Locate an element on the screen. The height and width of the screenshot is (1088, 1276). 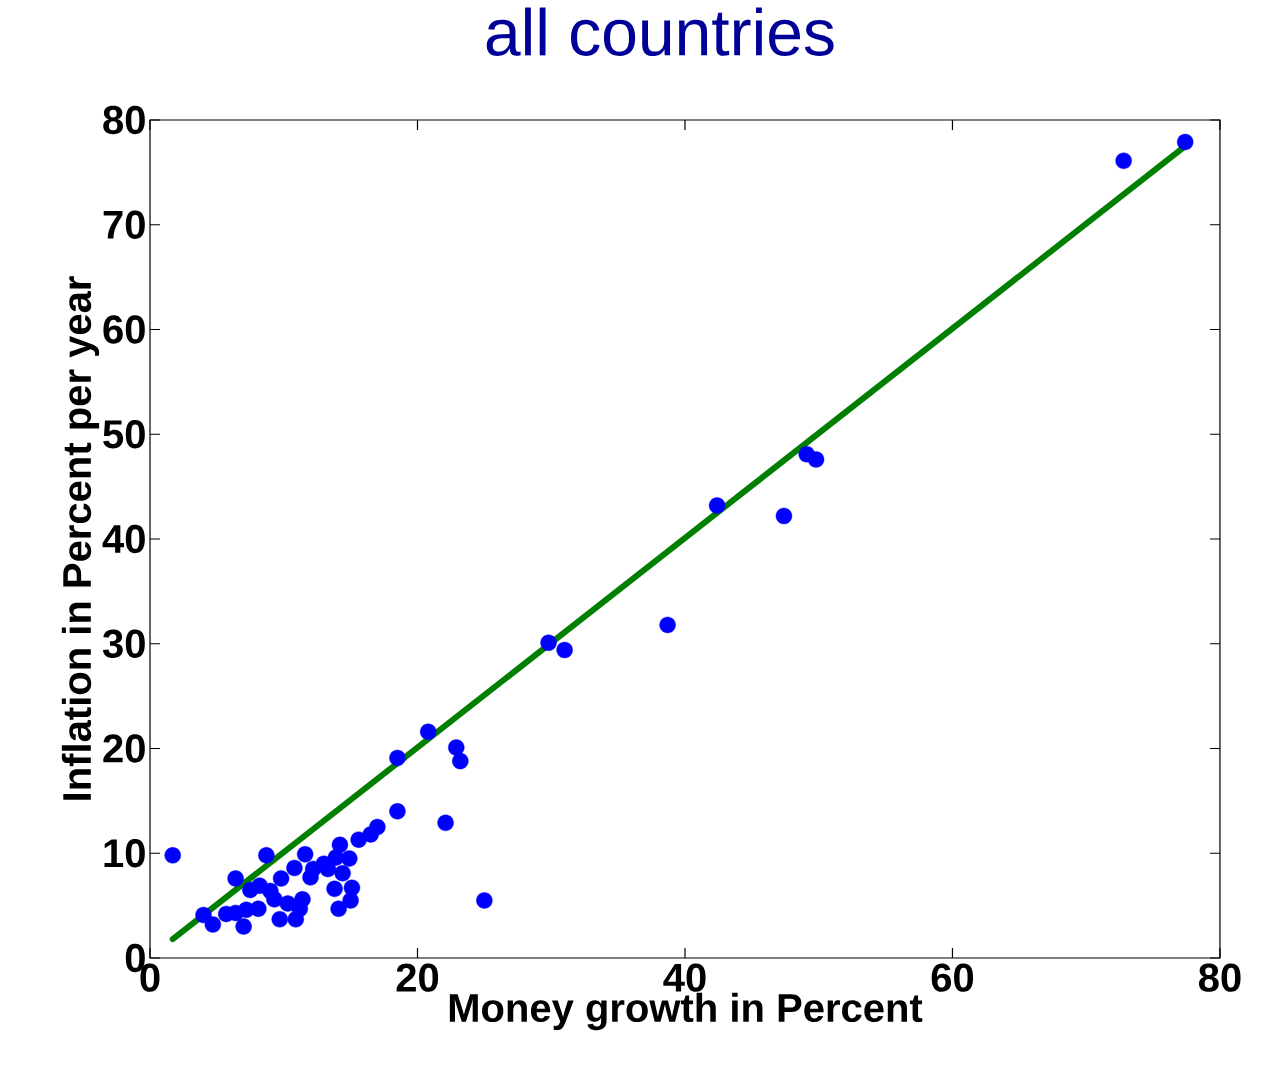
chart-title: all countries is located at coordinates (660, 31).